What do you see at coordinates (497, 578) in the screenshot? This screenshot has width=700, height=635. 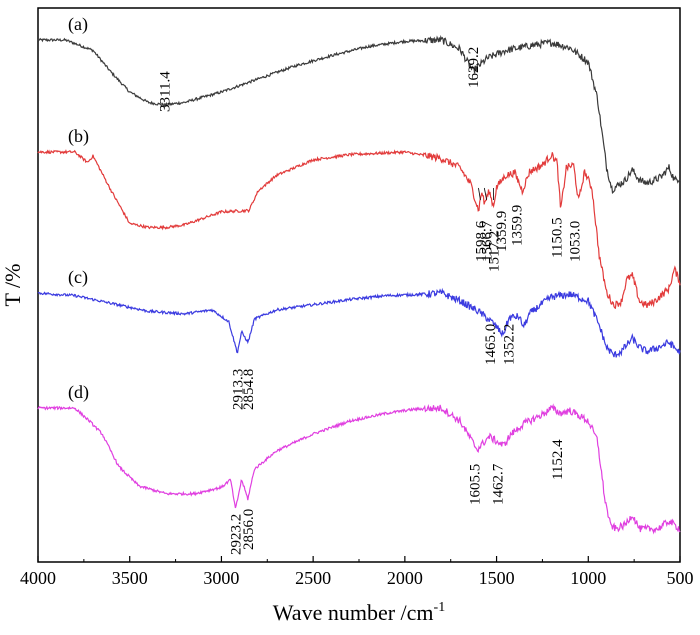 I see `x-tick-label-5: 1500` at bounding box center [497, 578].